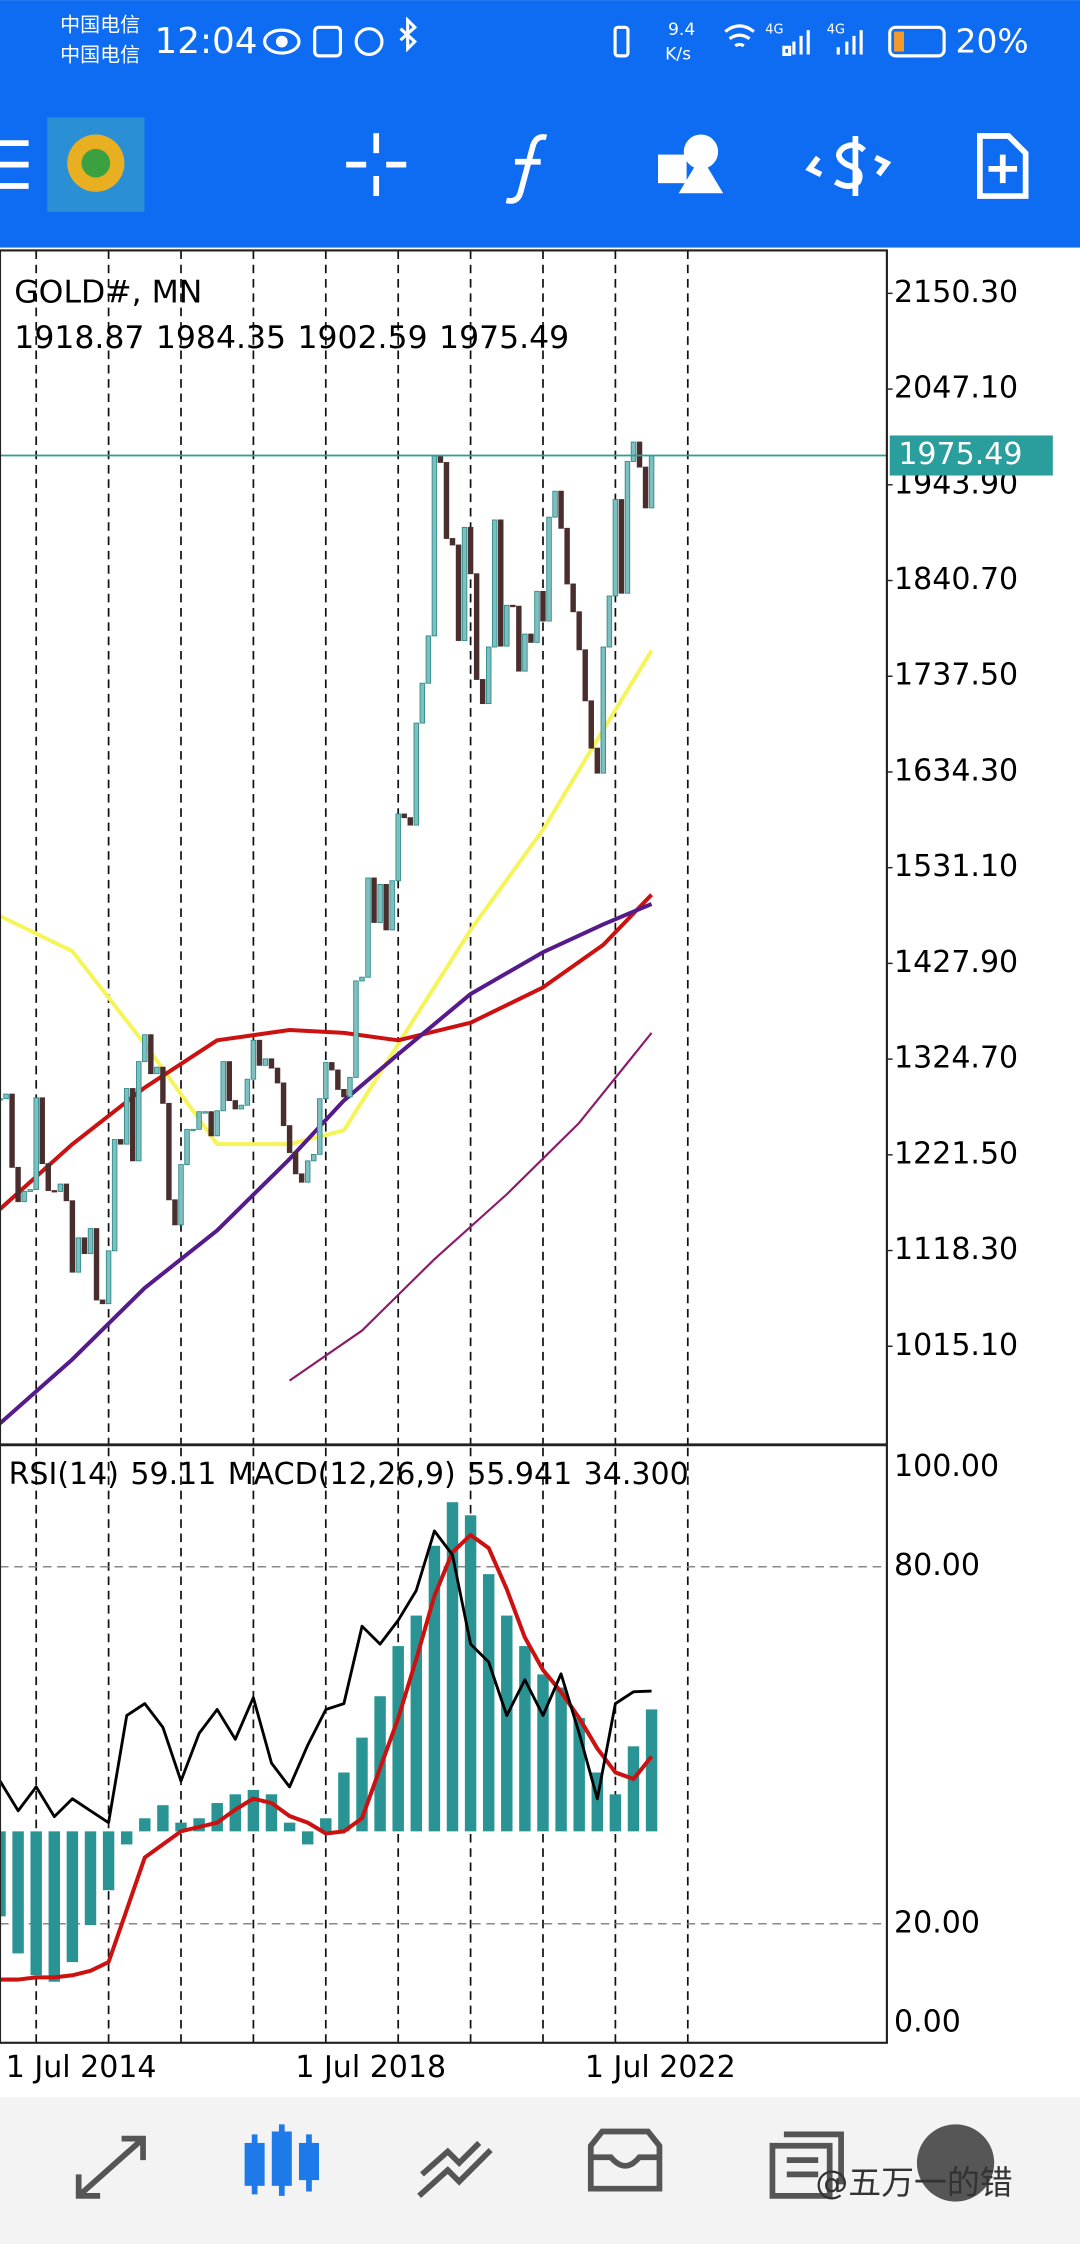 This screenshot has height=2244, width=1080. Describe the element at coordinates (956, 675) in the screenshot. I see `y-tick-label: 1737.50` at that location.